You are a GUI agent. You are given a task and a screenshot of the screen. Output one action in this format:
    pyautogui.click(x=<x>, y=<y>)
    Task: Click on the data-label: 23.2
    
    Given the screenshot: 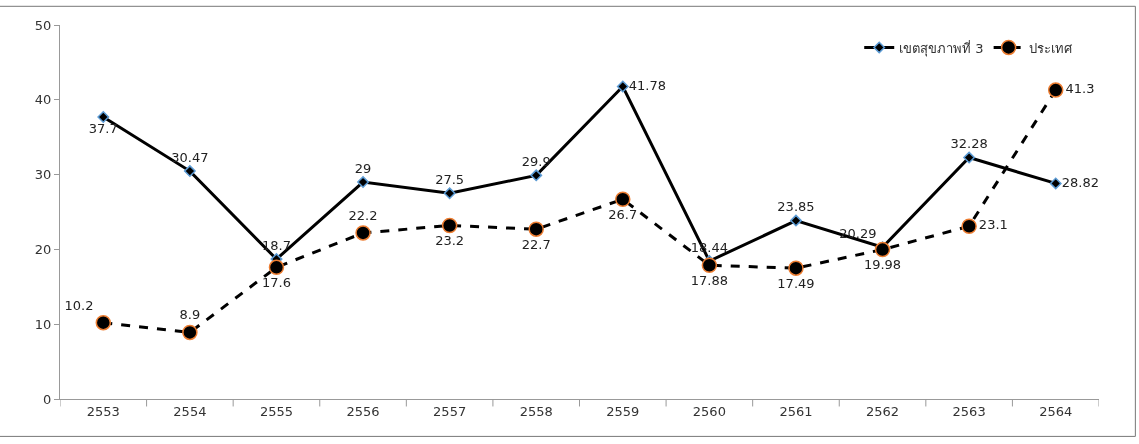 What is the action you would take?
    pyautogui.click(x=450, y=240)
    